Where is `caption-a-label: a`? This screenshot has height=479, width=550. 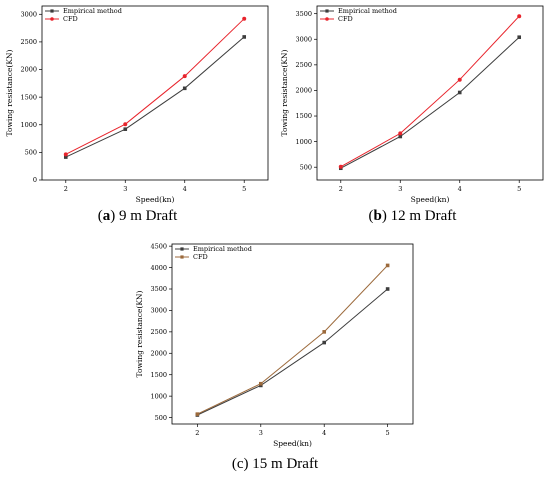
caption-a-label: a is located at coordinates (106, 216).